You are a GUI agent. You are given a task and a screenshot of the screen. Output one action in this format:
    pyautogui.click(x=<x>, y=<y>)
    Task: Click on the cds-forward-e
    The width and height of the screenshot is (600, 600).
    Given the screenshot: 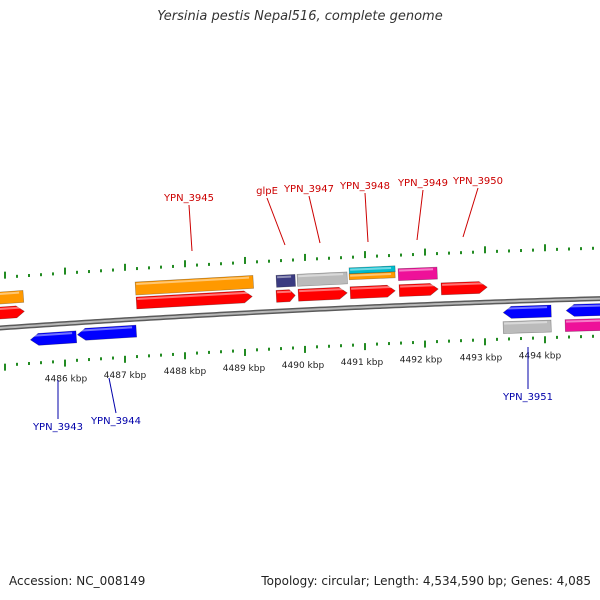 What is the action you would take?
    pyautogui.click(x=372, y=292)
    